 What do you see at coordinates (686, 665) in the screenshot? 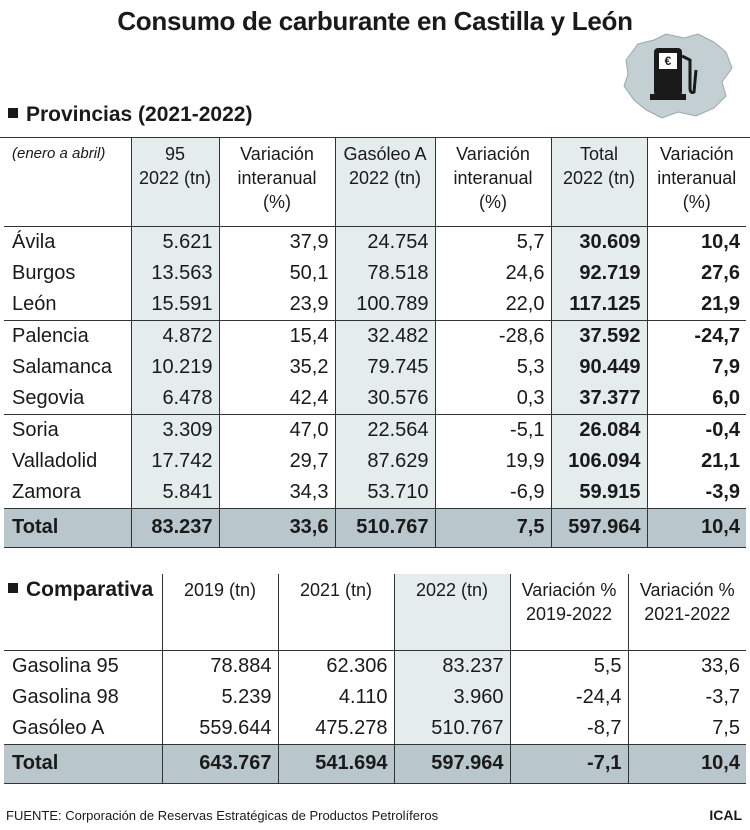
I see `table-cell: 33,6` at bounding box center [686, 665].